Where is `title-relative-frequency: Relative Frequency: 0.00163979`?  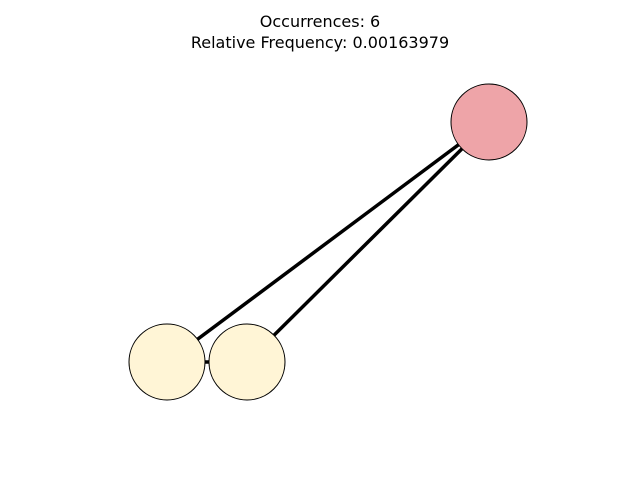 title-relative-frequency: Relative Frequency: 0.00163979 is located at coordinates (320, 42).